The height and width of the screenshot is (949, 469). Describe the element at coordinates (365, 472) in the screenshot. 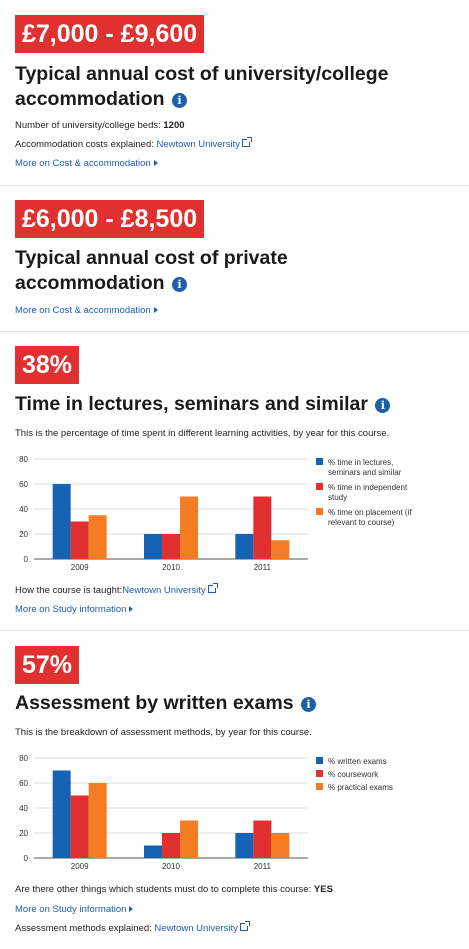

I see `legend-label: seminars and similar` at that location.